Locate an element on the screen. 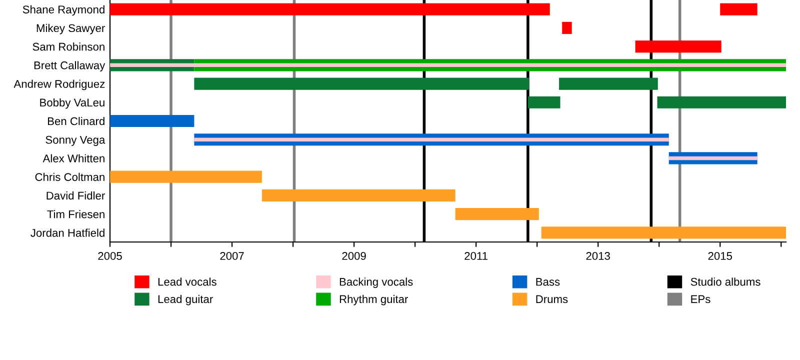  x-tick-label: 2013 is located at coordinates (598, 256).